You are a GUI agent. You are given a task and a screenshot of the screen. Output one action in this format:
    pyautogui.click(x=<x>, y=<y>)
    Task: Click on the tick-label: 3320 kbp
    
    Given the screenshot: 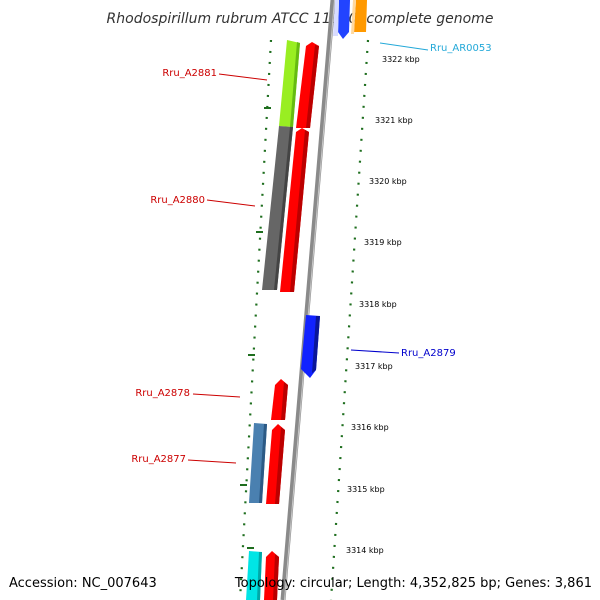 What is the action you would take?
    pyautogui.click(x=388, y=181)
    